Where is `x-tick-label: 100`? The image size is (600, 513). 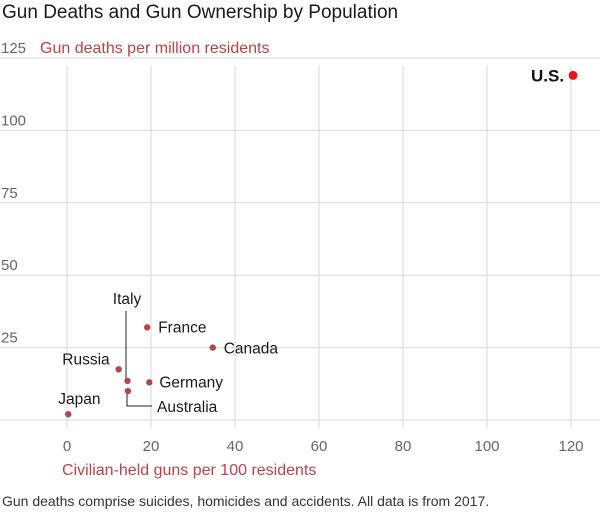
x-tick-label: 100 is located at coordinates (486, 446).